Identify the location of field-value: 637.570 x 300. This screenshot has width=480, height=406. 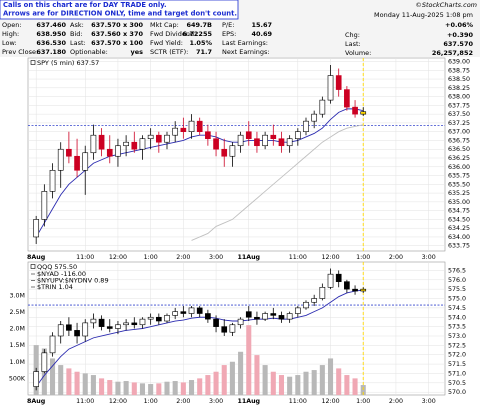
(117, 25).